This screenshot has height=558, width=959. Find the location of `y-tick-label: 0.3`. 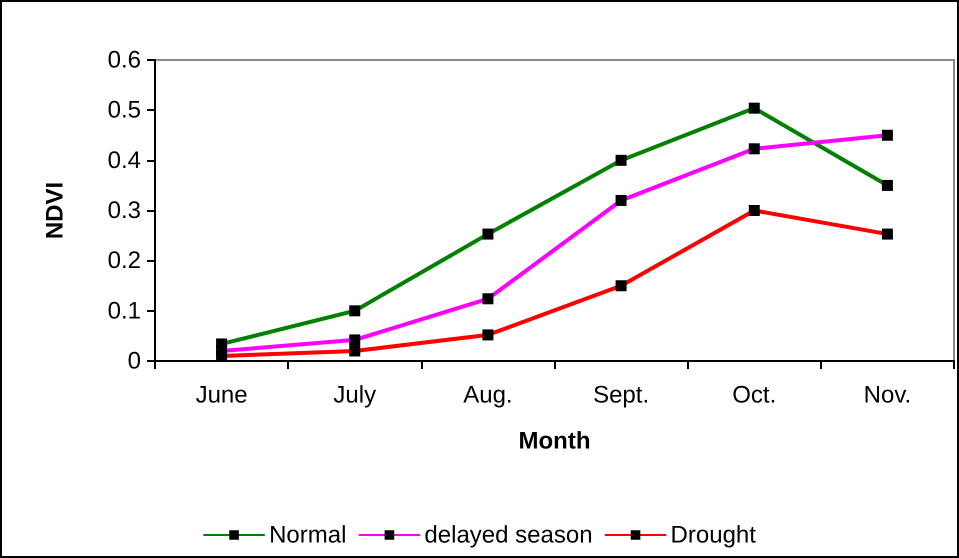

y-tick-label: 0.3 is located at coordinates (124, 210).